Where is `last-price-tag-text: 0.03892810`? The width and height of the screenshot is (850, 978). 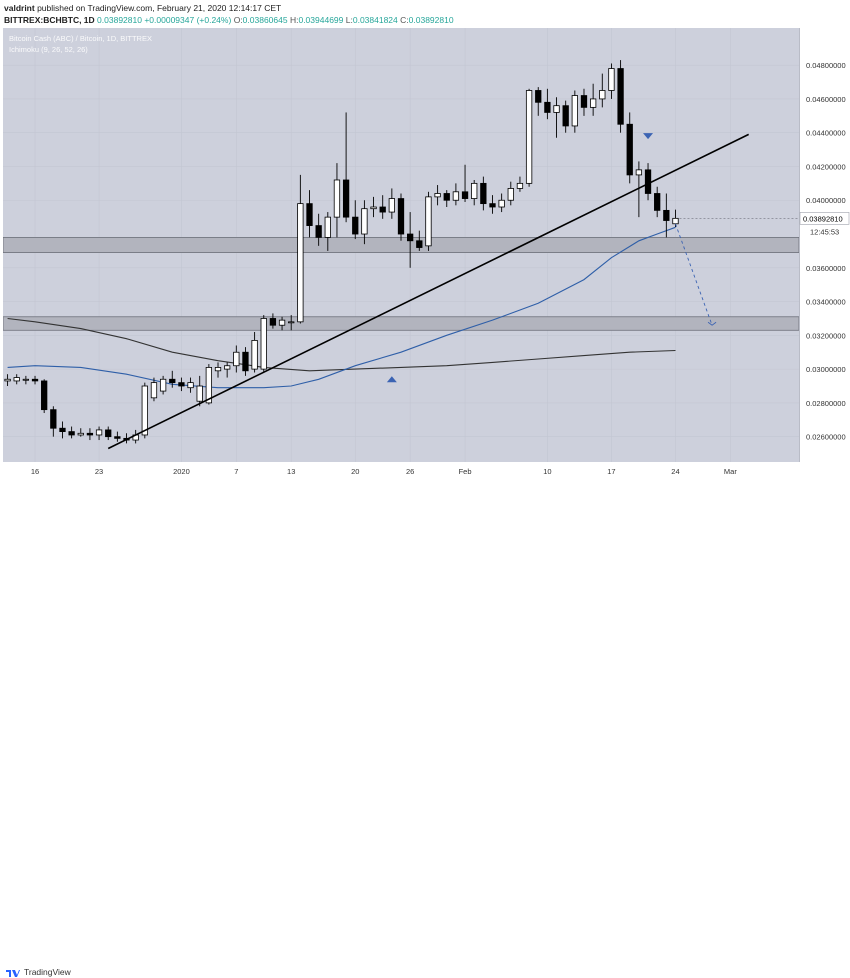 last-price-tag-text: 0.03892810 is located at coordinates (823, 218).